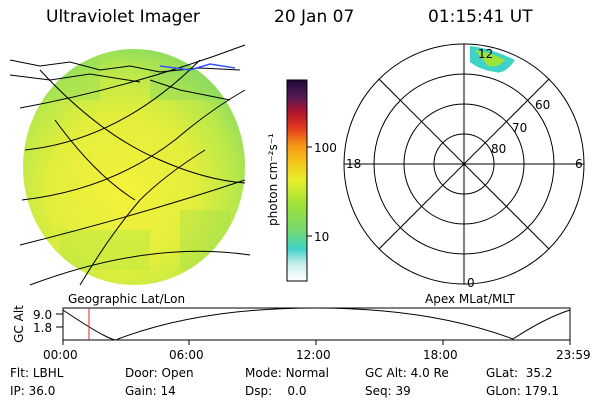  Describe the element at coordinates (159, 373) in the screenshot. I see `info-door: Door: Open` at that location.